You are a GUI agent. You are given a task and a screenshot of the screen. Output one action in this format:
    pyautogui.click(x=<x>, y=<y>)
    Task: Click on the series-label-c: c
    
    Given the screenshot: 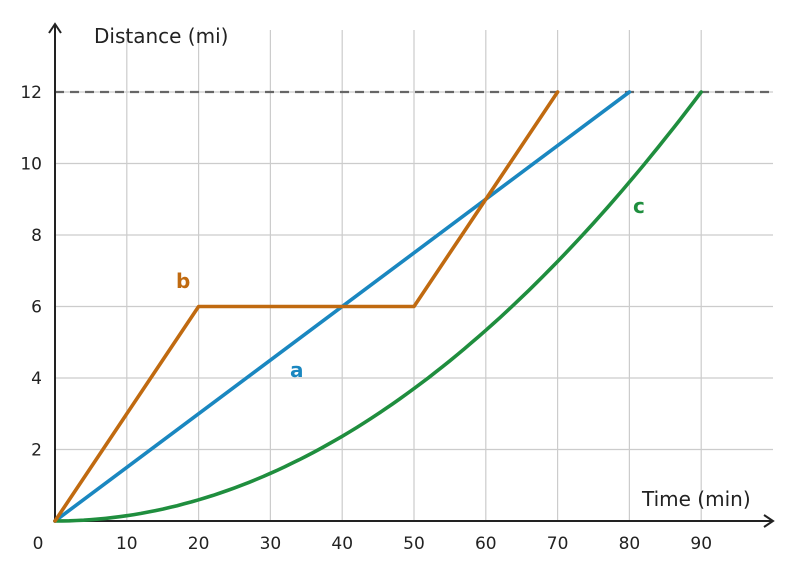 What is the action you would take?
    pyautogui.click(x=639, y=206)
    